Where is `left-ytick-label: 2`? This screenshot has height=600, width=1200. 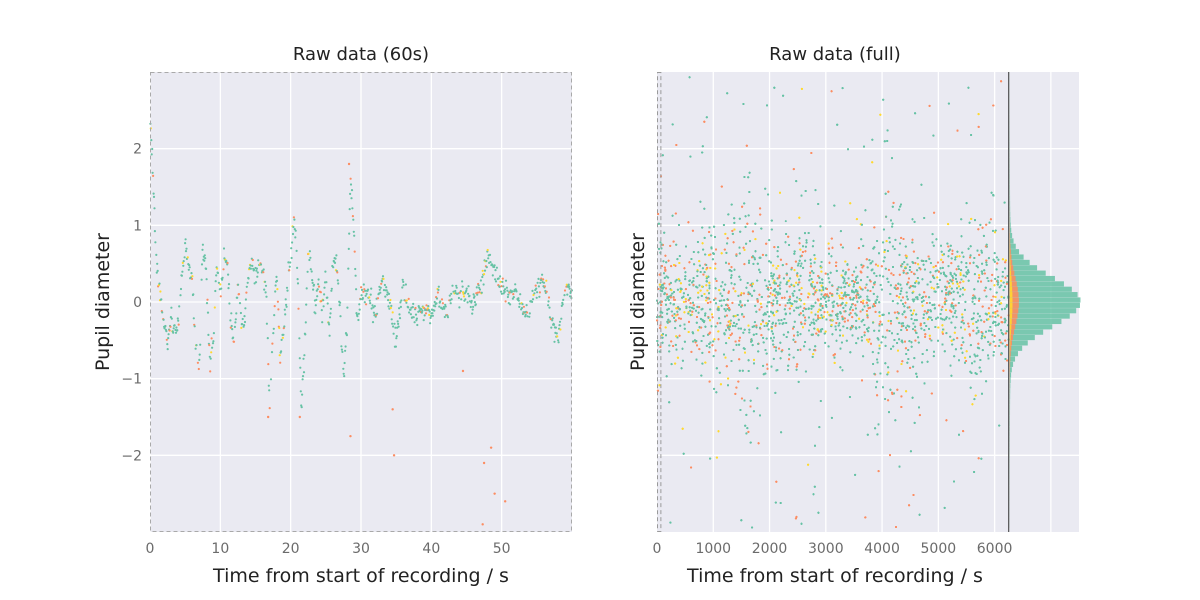 left-ytick-label: 2 is located at coordinates (137, 150).